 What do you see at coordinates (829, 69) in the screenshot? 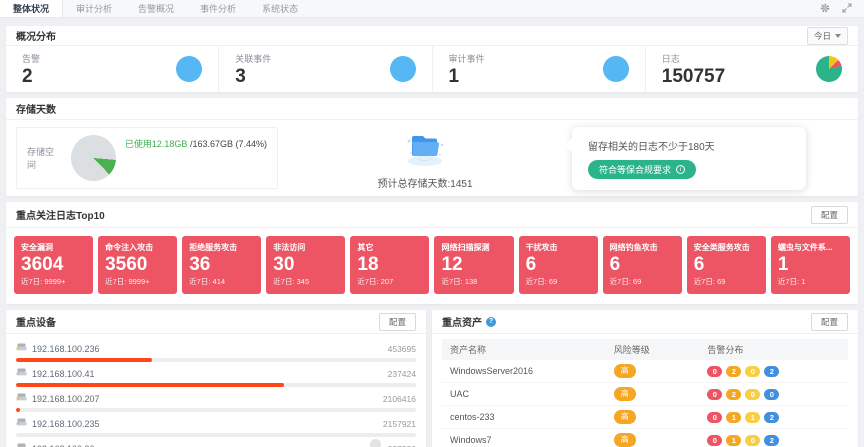
I see `logs-pie-chart` at bounding box center [829, 69].